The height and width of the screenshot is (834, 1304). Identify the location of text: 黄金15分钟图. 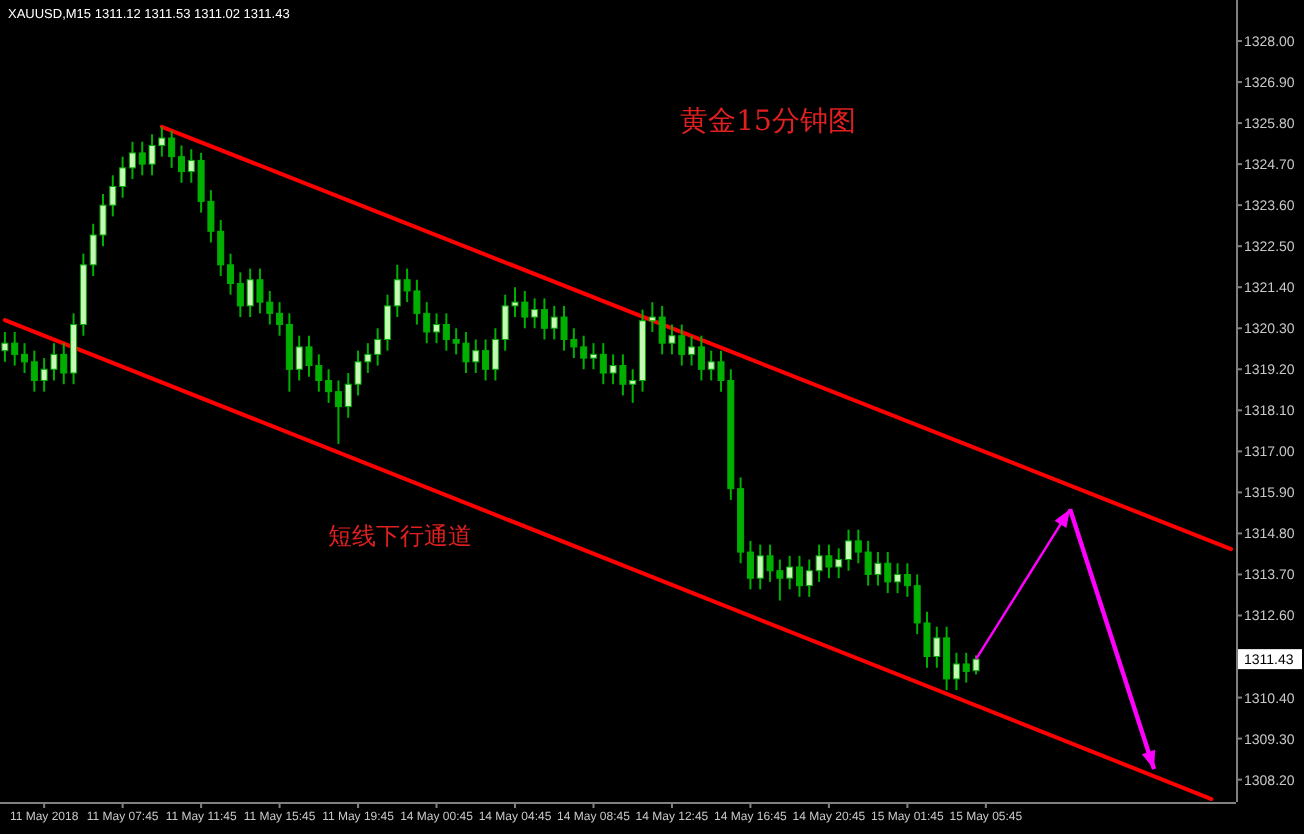
(768, 122).